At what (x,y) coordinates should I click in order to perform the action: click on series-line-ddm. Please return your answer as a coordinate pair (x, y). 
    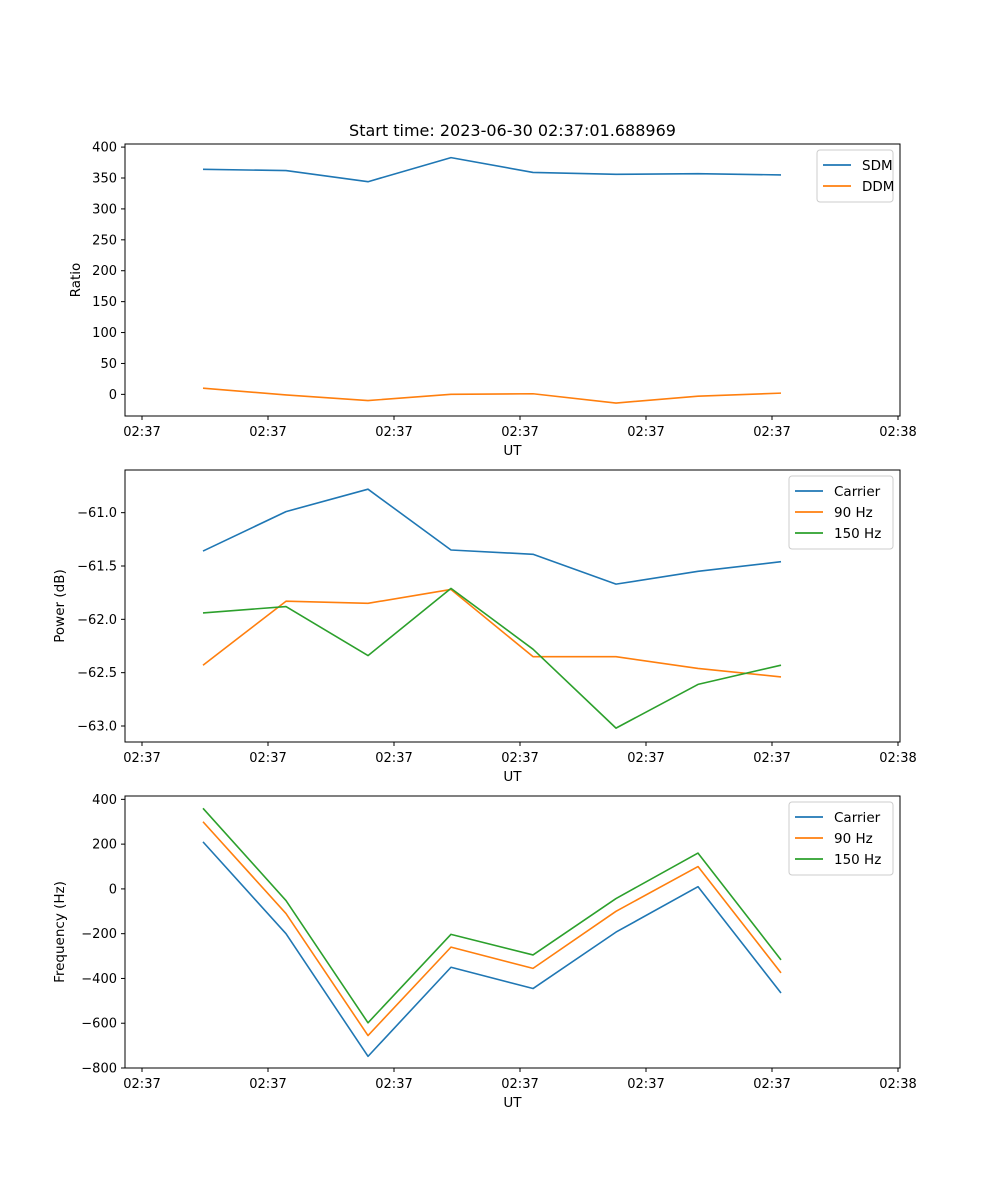
    Looking at the image, I should click on (492, 395).